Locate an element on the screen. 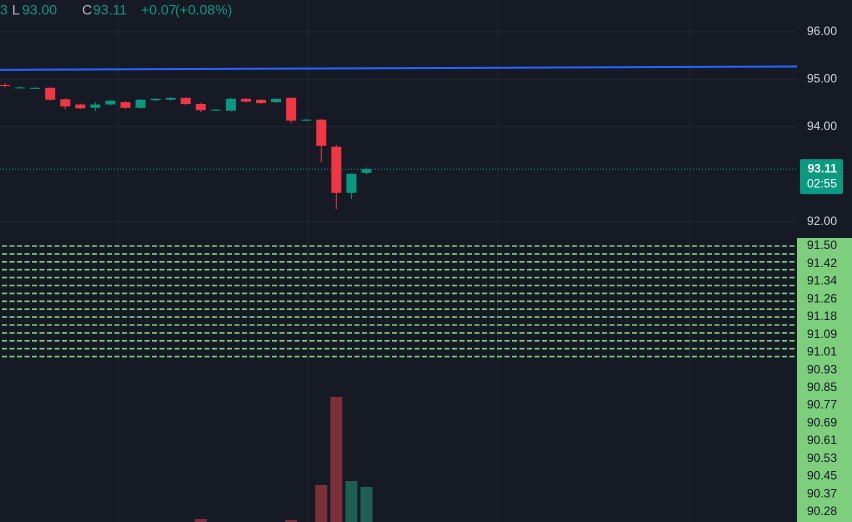  ladder-label: 90.61 is located at coordinates (822, 440).